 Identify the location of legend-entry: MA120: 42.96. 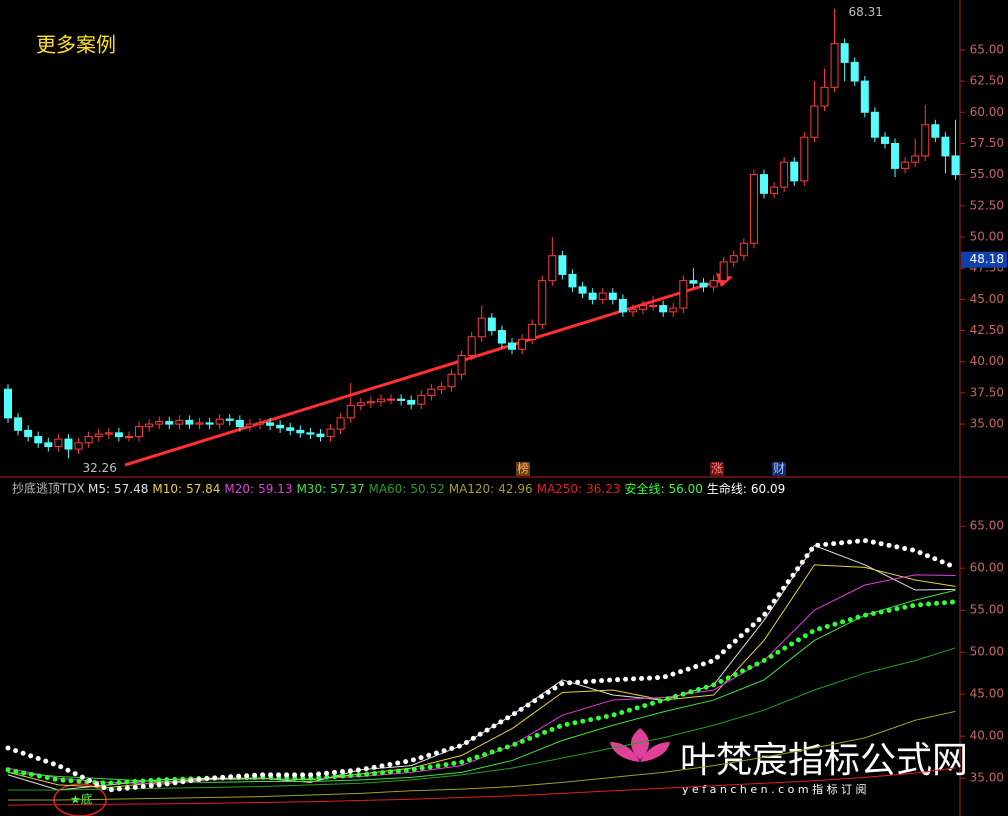
(491, 489).